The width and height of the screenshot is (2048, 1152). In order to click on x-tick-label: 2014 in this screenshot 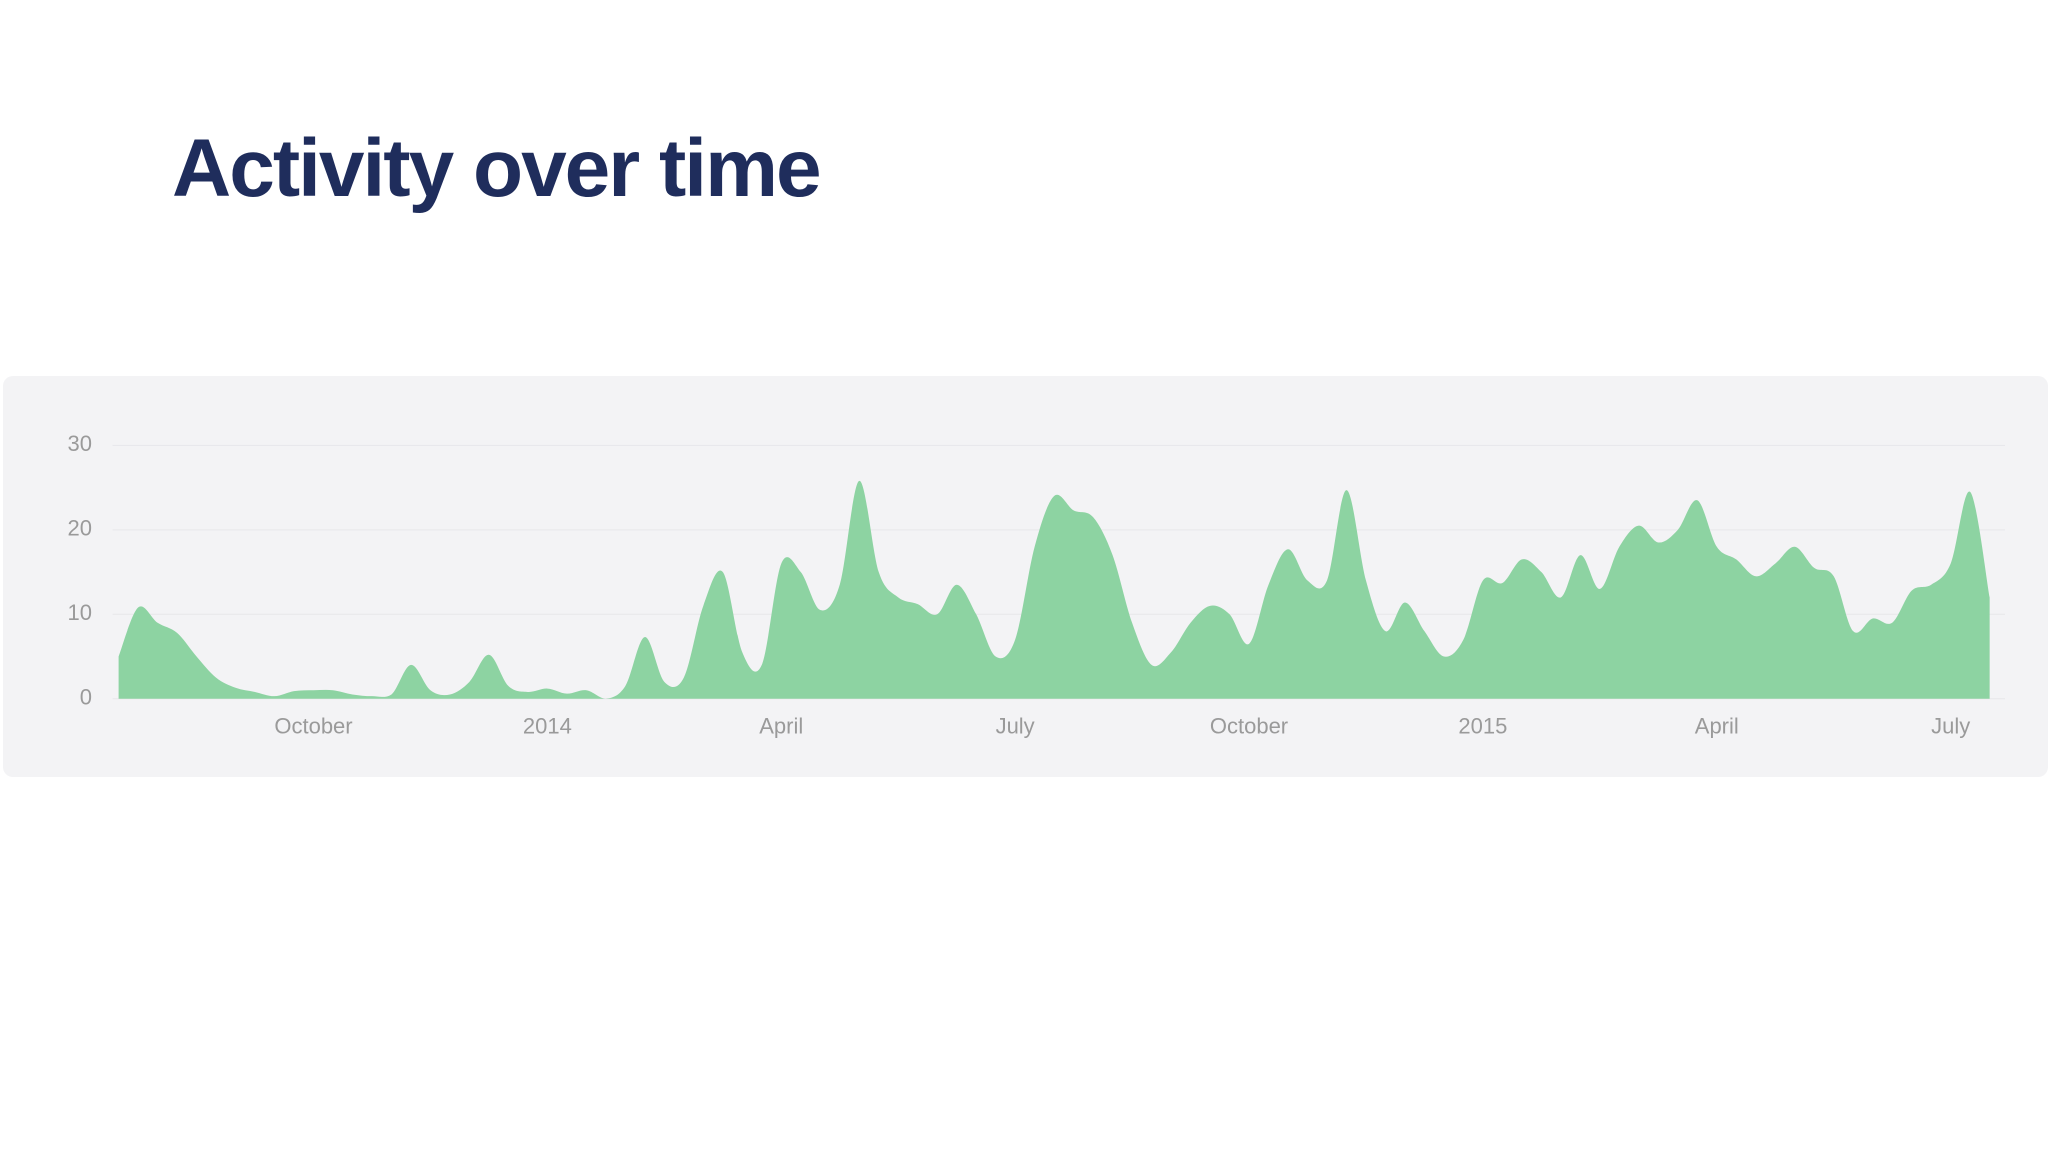, I will do `click(547, 726)`.